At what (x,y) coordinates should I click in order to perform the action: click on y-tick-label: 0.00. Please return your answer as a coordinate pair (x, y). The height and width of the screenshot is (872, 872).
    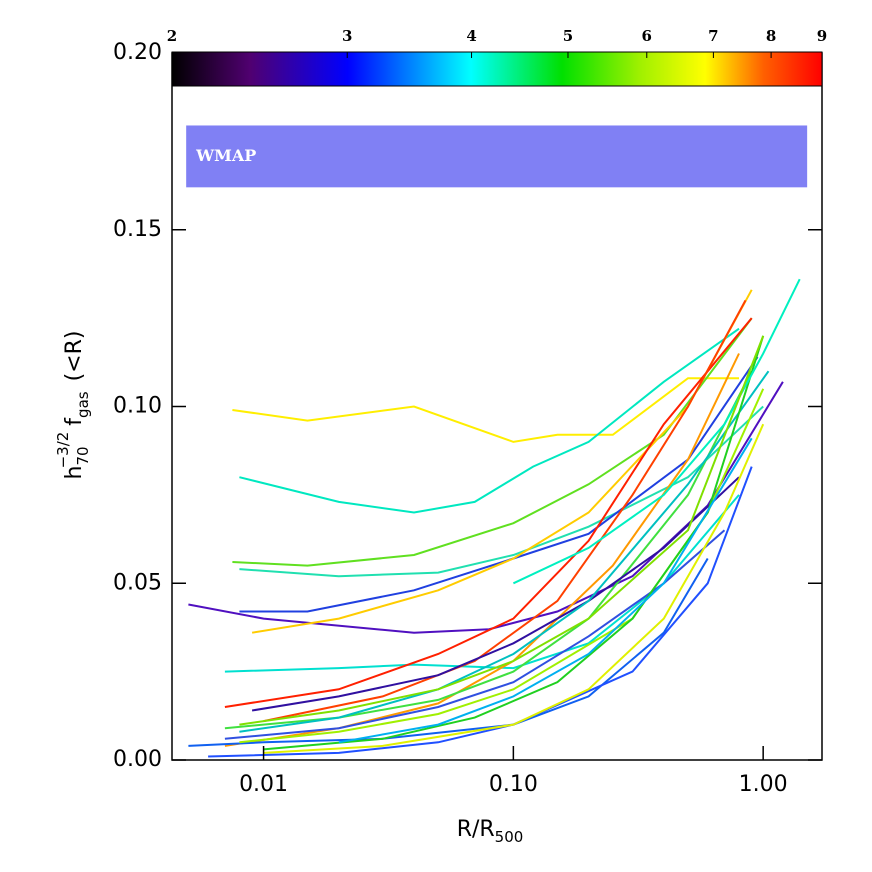
    Looking at the image, I should click on (137, 759).